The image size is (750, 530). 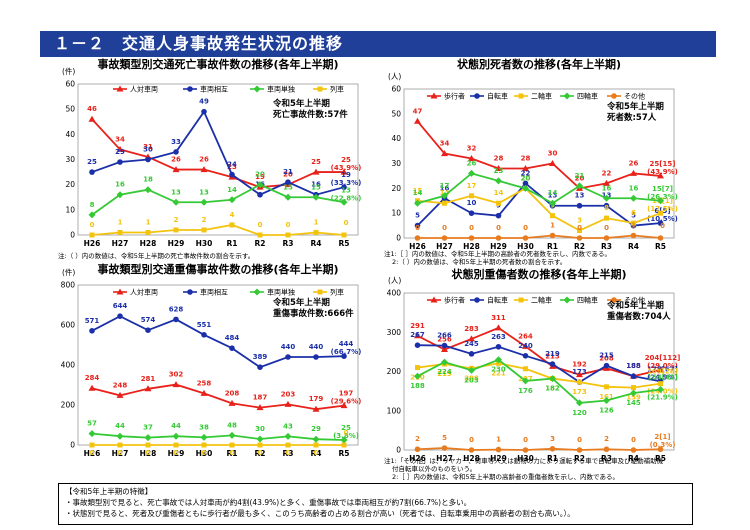 I want to click on x-tick-label: H28, so click(x=471, y=458).